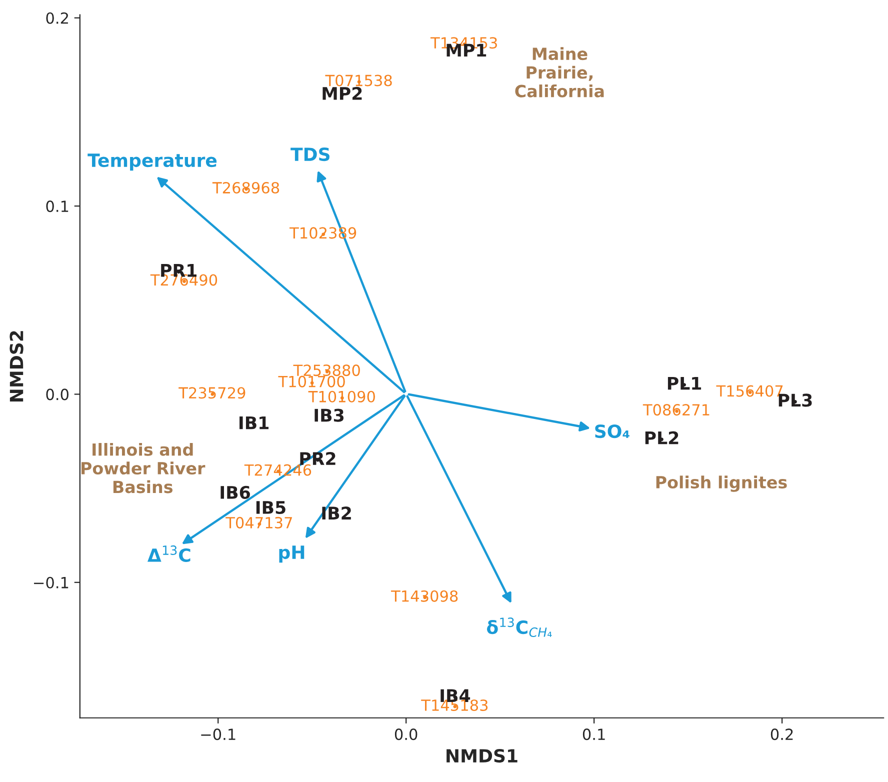 The height and width of the screenshot is (782, 888). What do you see at coordinates (218, 734) in the screenshot?
I see `x-tick-label: −0.1` at bounding box center [218, 734].